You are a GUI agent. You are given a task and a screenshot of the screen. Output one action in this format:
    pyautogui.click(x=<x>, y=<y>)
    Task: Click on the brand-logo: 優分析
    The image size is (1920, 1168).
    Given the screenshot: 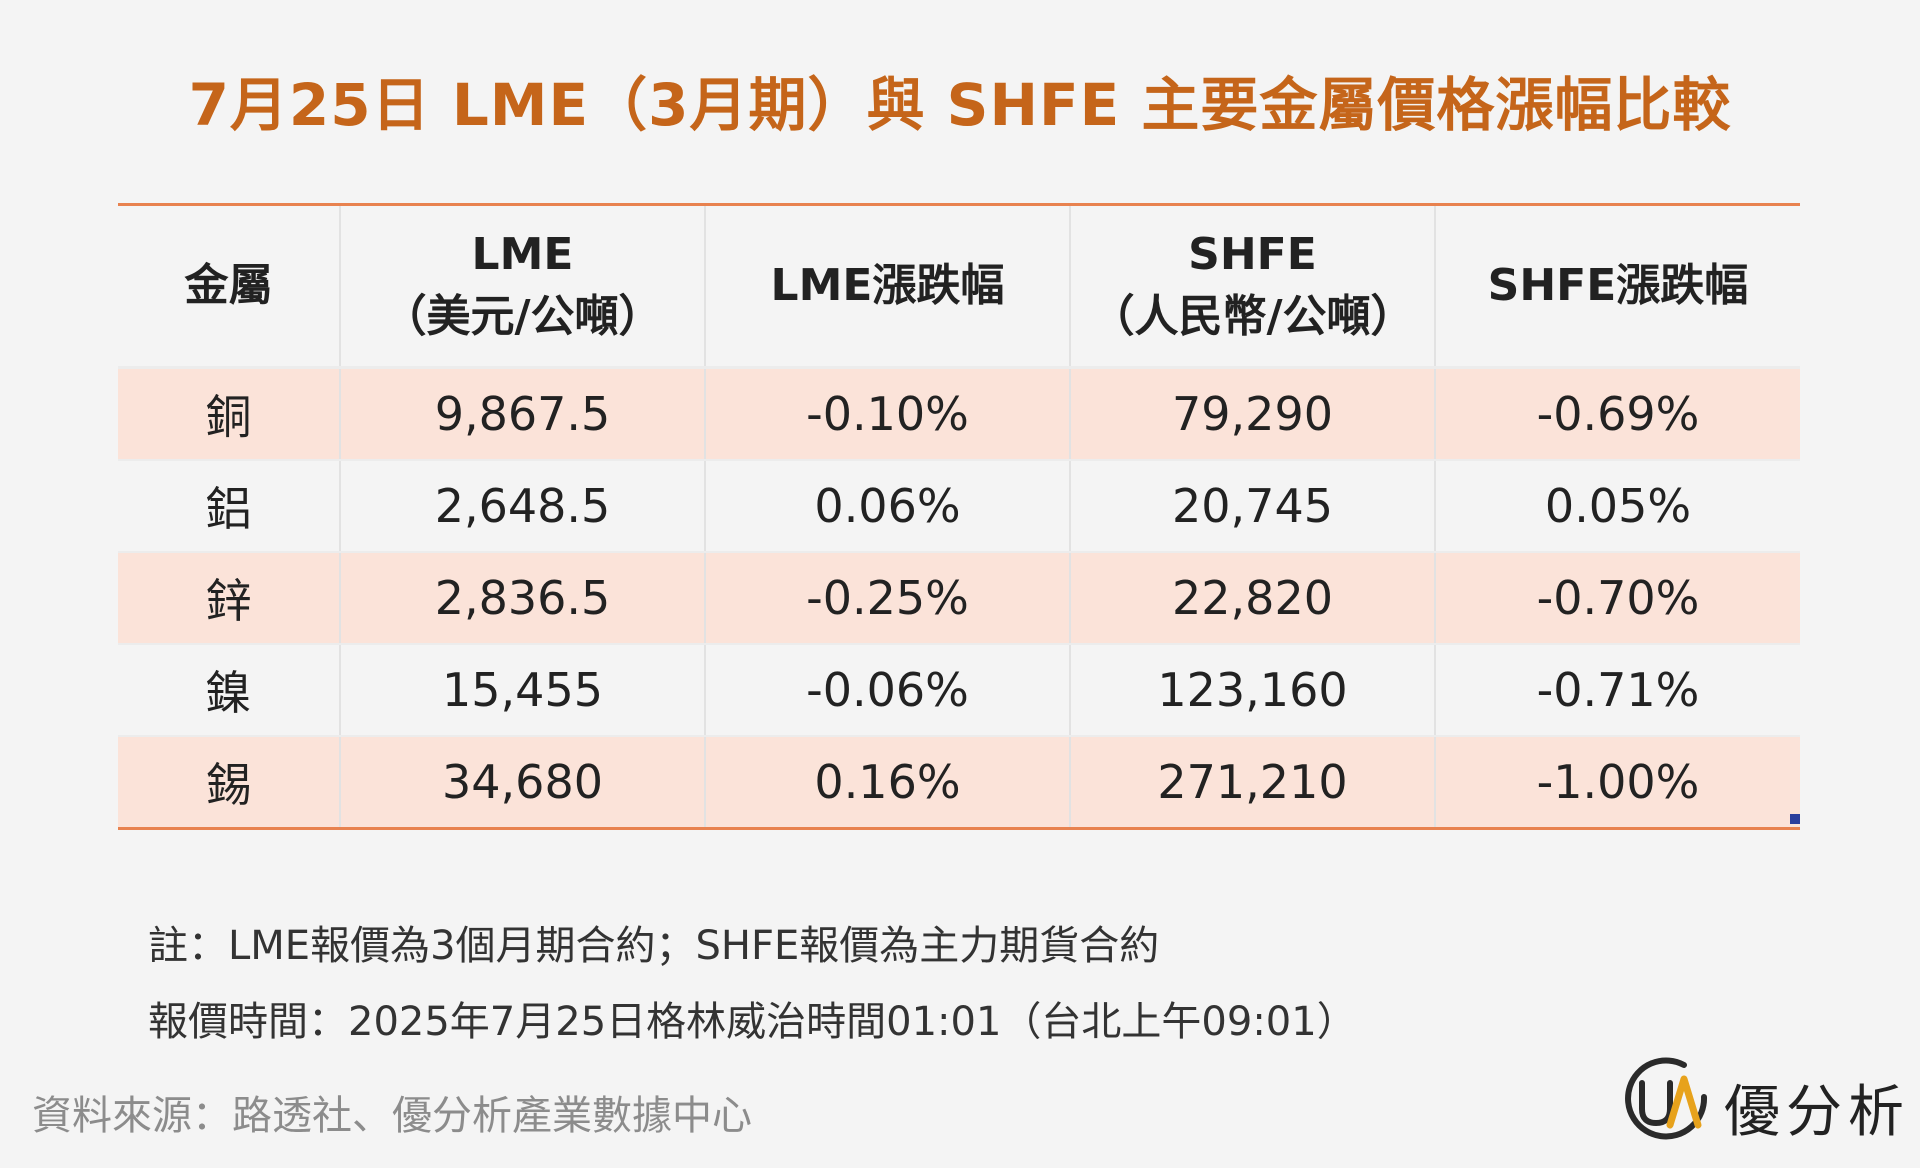 What is the action you would take?
    pyautogui.click(x=1763, y=1101)
    